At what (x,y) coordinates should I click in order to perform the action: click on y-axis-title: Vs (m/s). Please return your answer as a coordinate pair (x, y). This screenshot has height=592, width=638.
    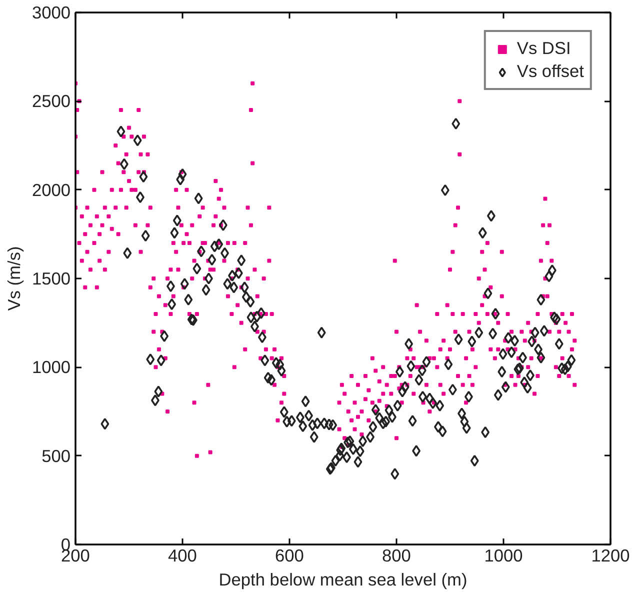
    Looking at the image, I should click on (14, 278).